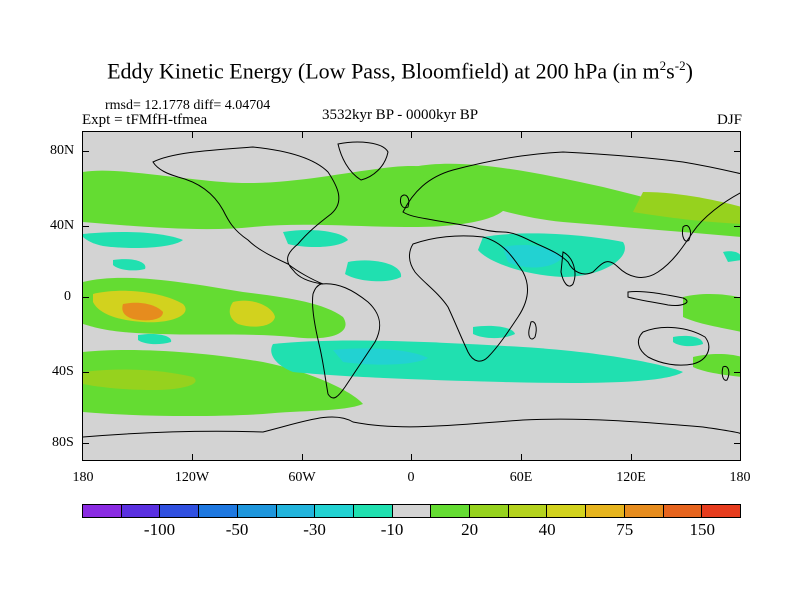 This screenshot has height=600, width=800. I want to click on season-label: DJF, so click(729, 120).